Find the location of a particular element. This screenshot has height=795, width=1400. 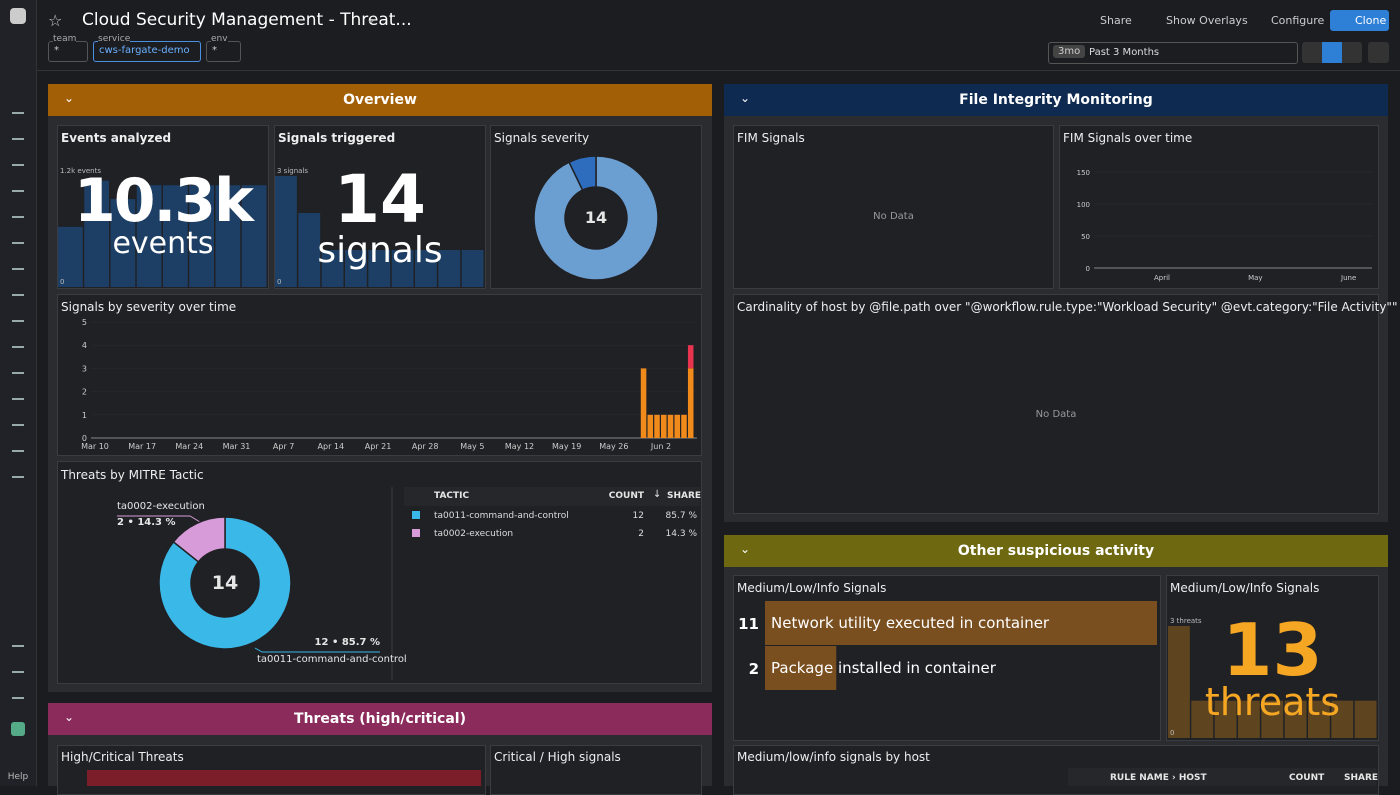

x-tick-label: May 26 is located at coordinates (613, 446).